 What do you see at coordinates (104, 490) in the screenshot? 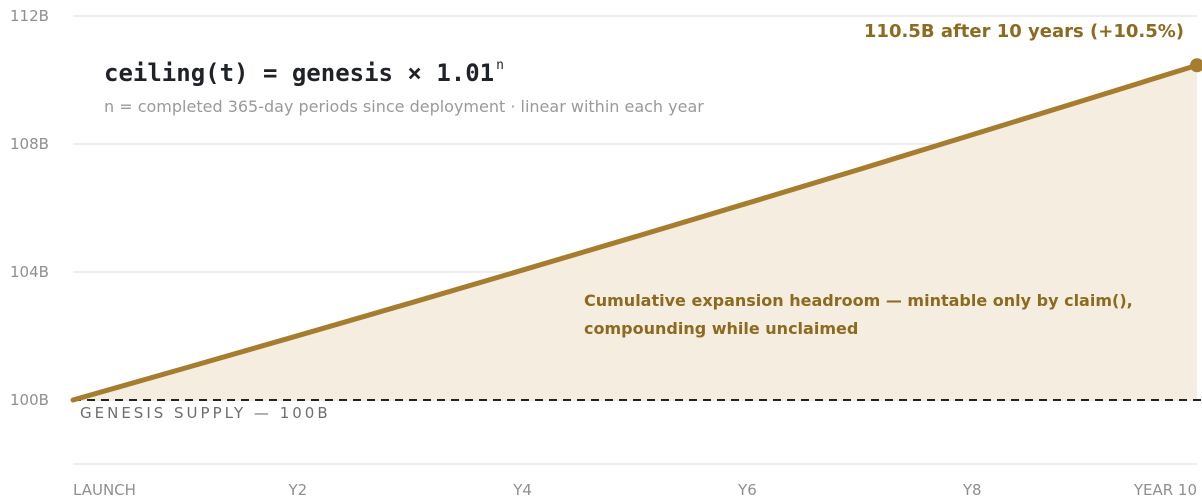
I see `x-tick-label: LAUNCH` at bounding box center [104, 490].